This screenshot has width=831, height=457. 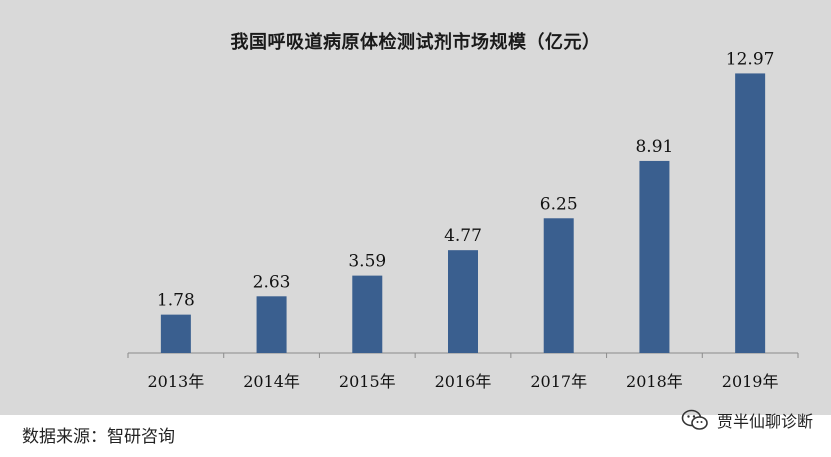 I want to click on bar-2015年, so click(x=367, y=314).